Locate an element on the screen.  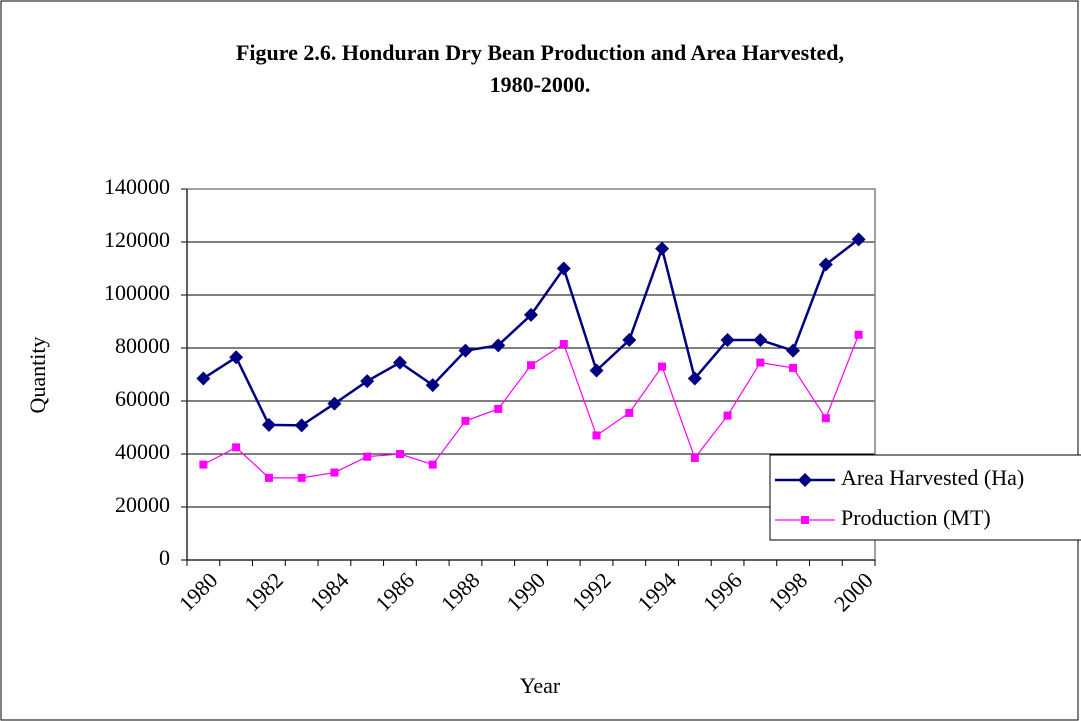
y-tick-label: 80000 is located at coordinates (142, 345).